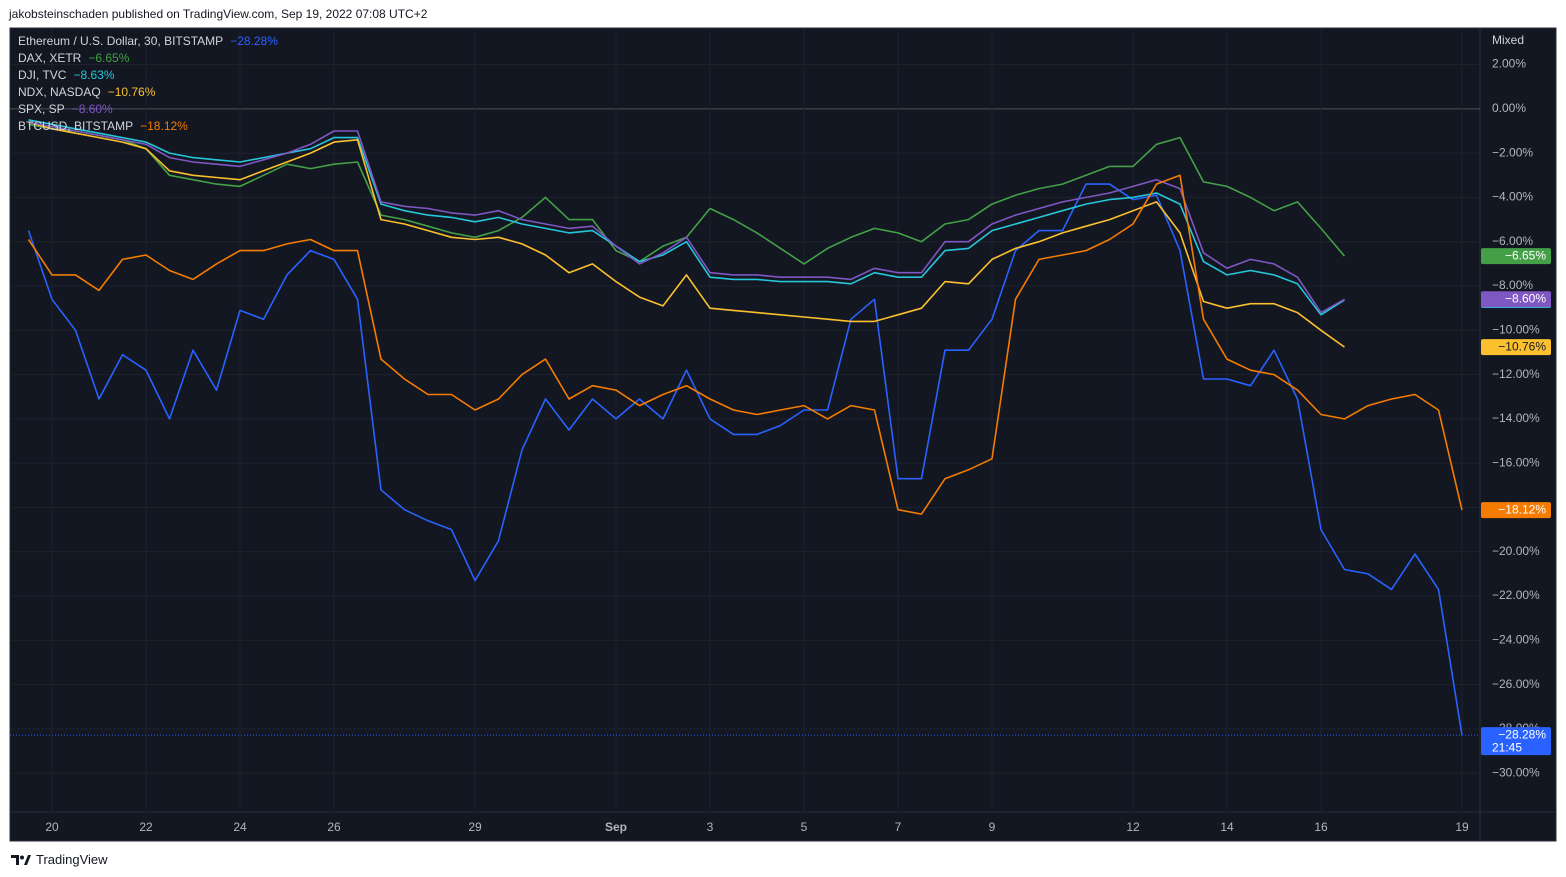 The height and width of the screenshot is (877, 1566). I want to click on y-tick-label: −16.00%, so click(1516, 462).